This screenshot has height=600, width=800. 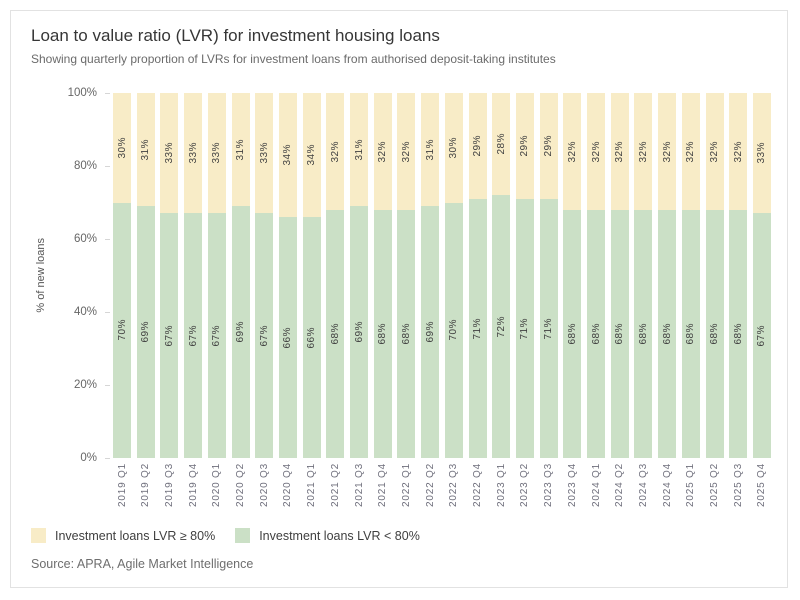 What do you see at coordinates (620, 492) in the screenshot?
I see `x-tick-2024-q2: 2024 Q2` at bounding box center [620, 492].